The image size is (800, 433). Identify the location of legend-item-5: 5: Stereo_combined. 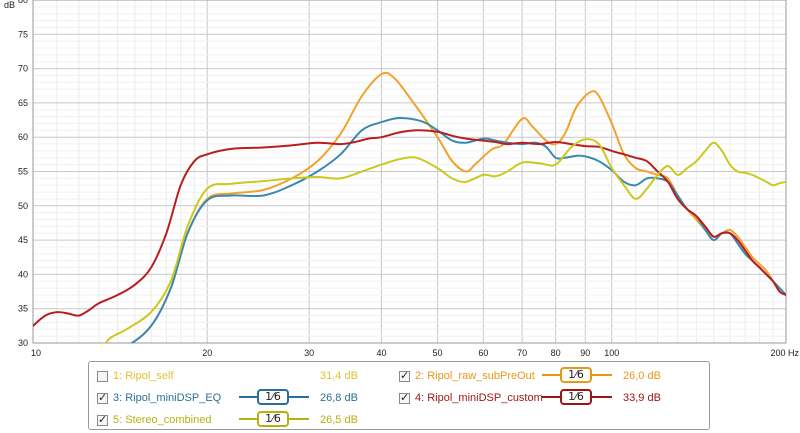
(154, 420).